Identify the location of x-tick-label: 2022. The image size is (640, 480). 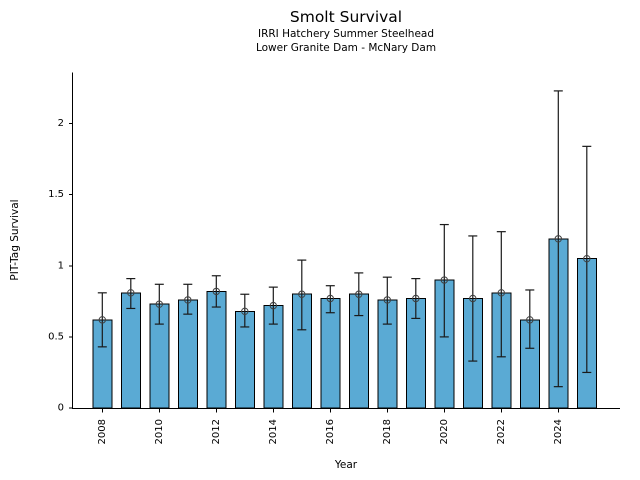
(501, 431).